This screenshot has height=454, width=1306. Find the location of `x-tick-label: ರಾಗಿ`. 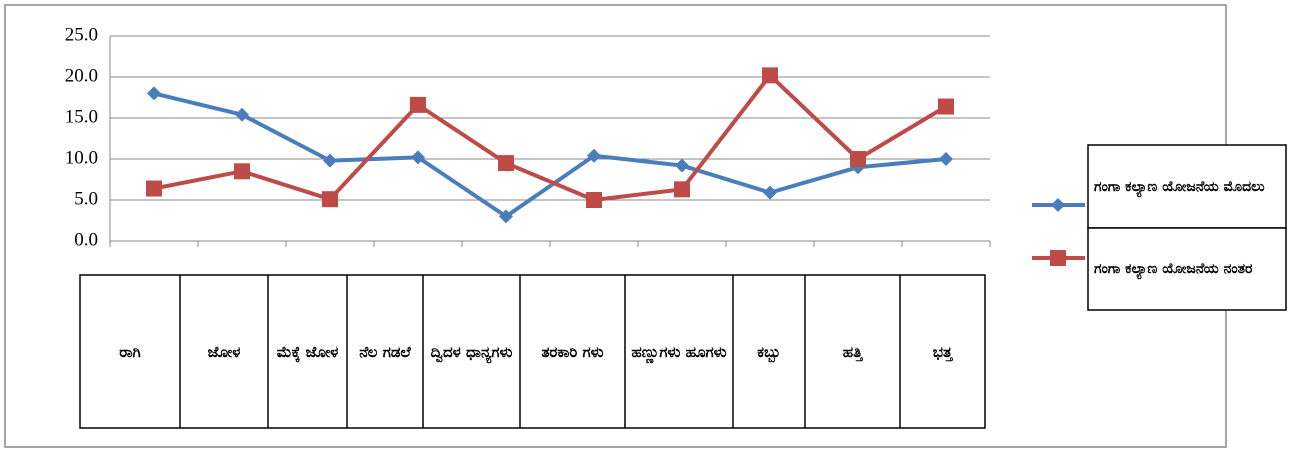

x-tick-label: ರಾಗಿ is located at coordinates (130, 351).